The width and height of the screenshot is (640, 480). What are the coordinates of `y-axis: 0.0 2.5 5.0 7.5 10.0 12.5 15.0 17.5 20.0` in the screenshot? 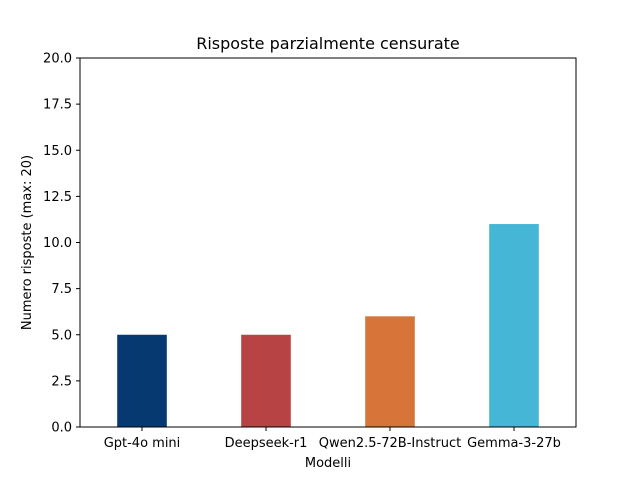 It's located at (61, 244).